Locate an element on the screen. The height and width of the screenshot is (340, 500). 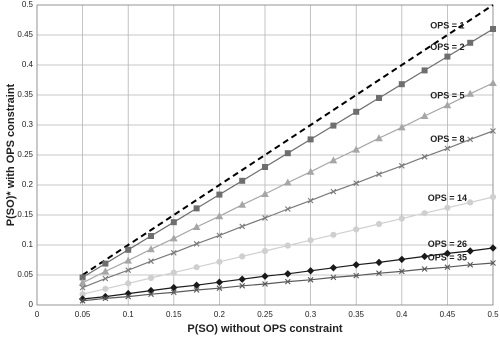
x-tick-label: 0.4 is located at coordinates (402, 314).